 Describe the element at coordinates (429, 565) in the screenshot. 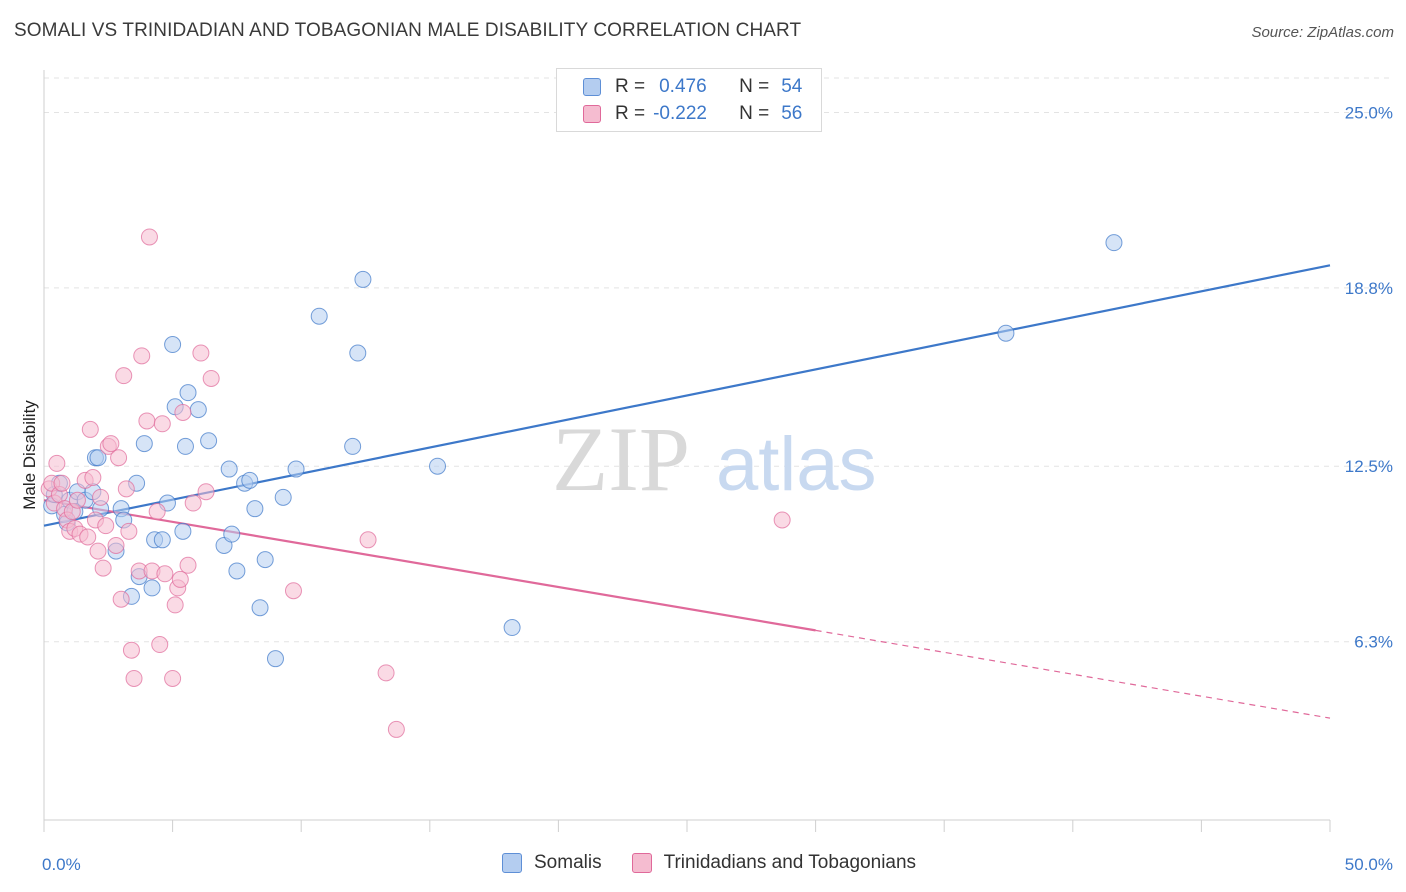

I see `trinidadian-trend-line` at that location.